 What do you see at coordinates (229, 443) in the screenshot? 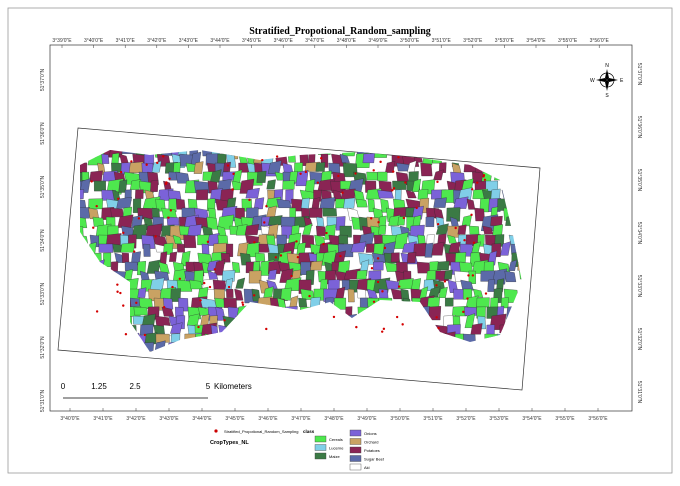
I see `legend-title: CropTypes_NL` at bounding box center [229, 443].